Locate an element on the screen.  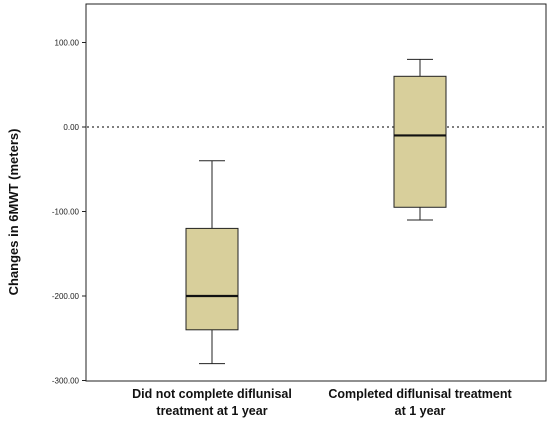
y-axis-ticks: 100.00 0.00 -100.00 -200.00 -300.00 is located at coordinates (69, 212).